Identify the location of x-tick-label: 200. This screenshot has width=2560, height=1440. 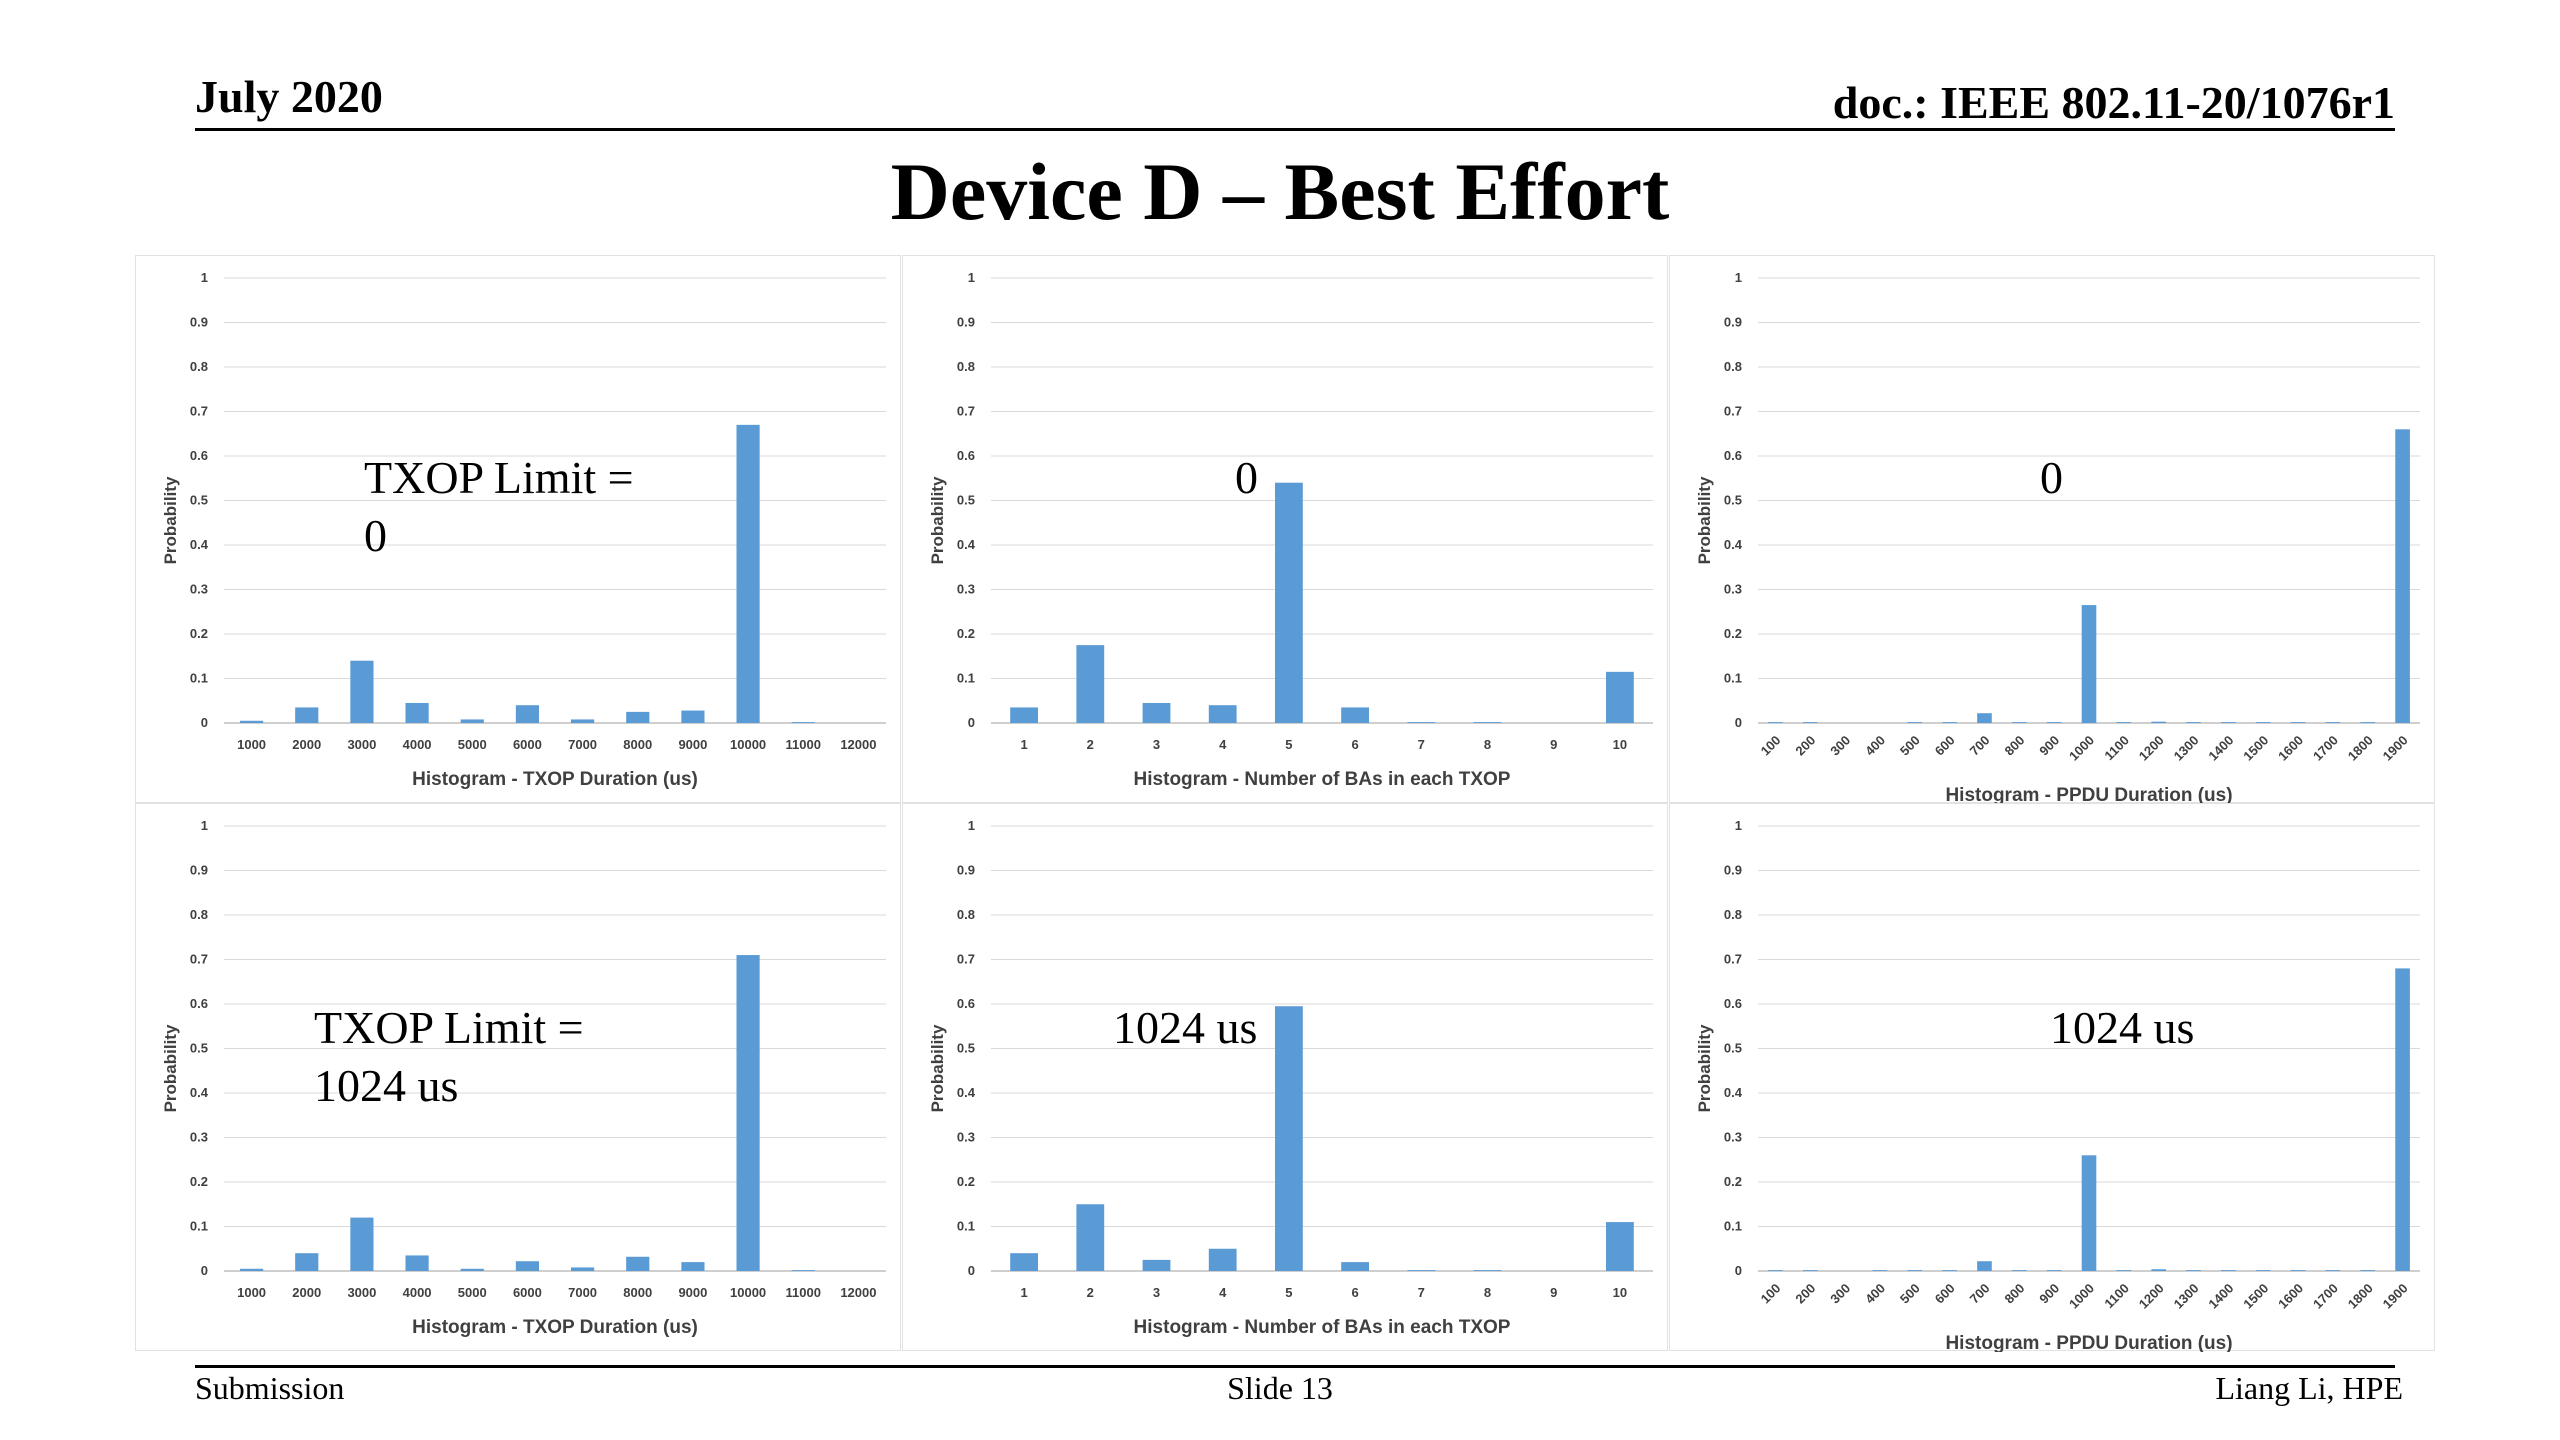
(1805, 1294).